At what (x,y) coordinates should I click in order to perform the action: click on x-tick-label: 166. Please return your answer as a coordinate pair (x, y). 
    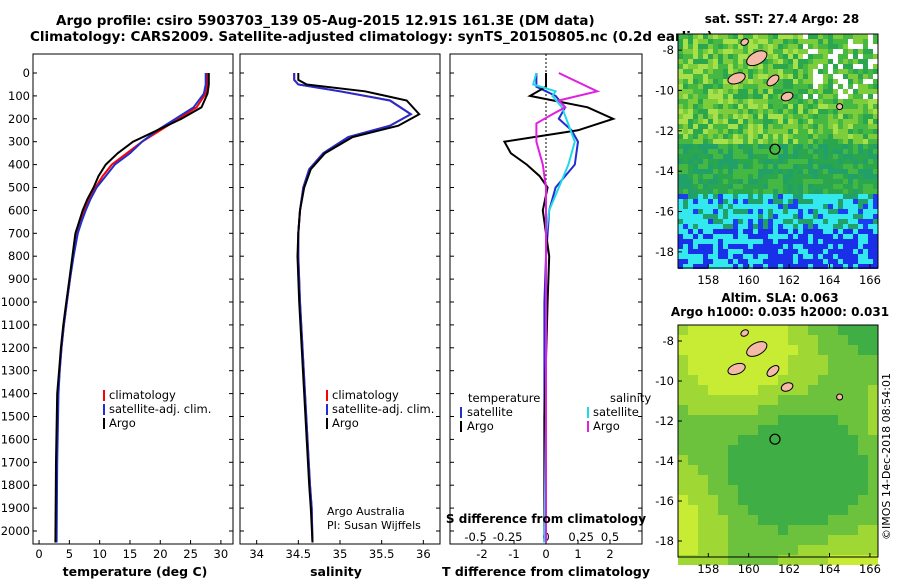
    Looking at the image, I should click on (870, 280).